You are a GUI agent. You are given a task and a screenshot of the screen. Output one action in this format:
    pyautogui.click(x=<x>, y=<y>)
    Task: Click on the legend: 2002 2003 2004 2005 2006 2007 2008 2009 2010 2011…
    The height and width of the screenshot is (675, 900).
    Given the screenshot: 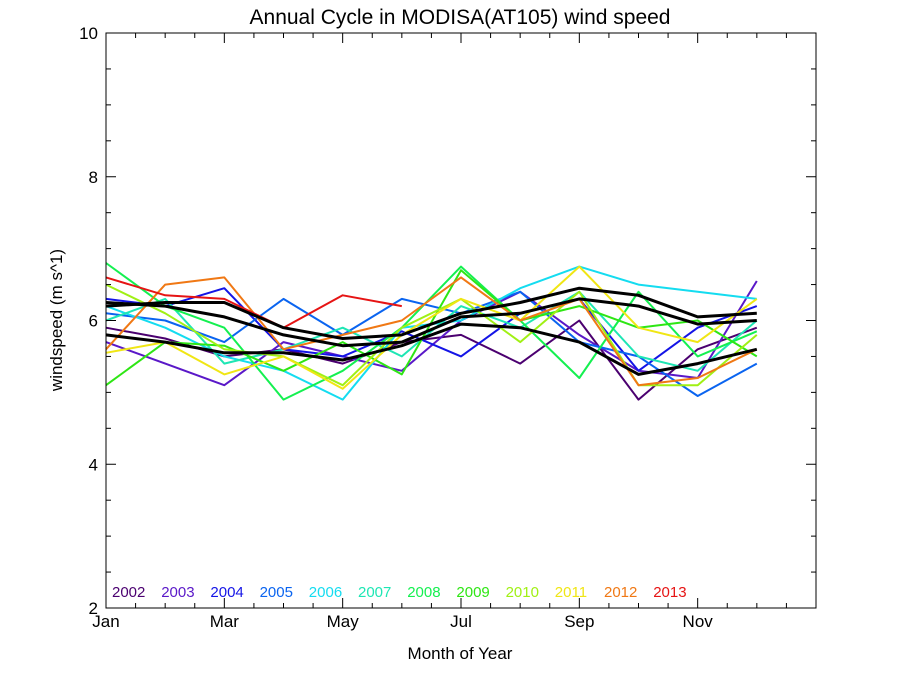 What is the action you would take?
    pyautogui.click(x=399, y=592)
    